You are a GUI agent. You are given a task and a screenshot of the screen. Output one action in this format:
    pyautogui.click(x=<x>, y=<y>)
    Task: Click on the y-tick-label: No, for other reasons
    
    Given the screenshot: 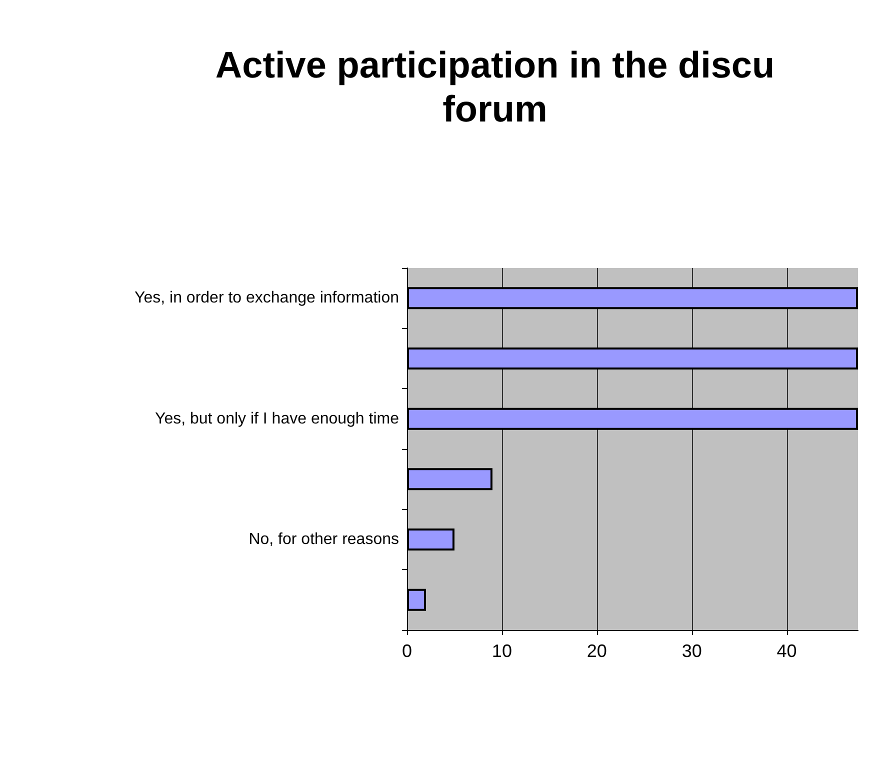 What is the action you would take?
    pyautogui.click(x=323, y=539)
    